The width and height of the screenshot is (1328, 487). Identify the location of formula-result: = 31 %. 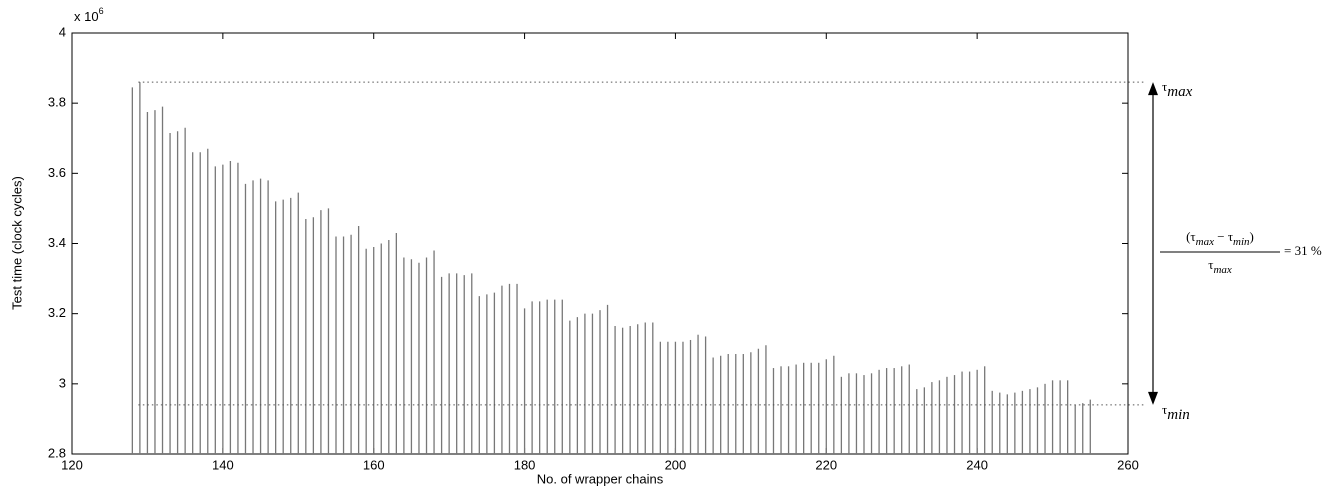
(1303, 250).